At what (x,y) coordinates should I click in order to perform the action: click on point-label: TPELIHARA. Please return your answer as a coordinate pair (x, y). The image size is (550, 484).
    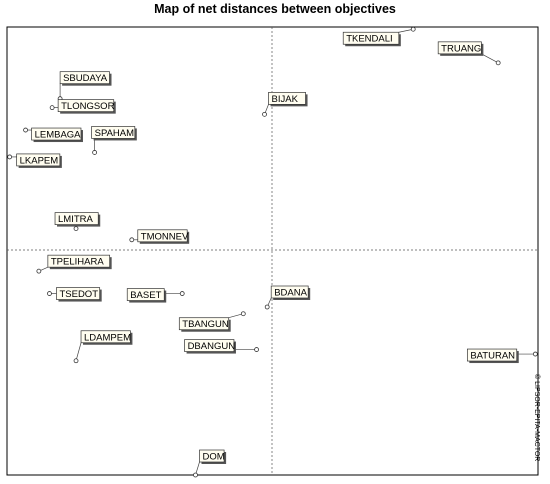
    Looking at the image, I should click on (77, 262).